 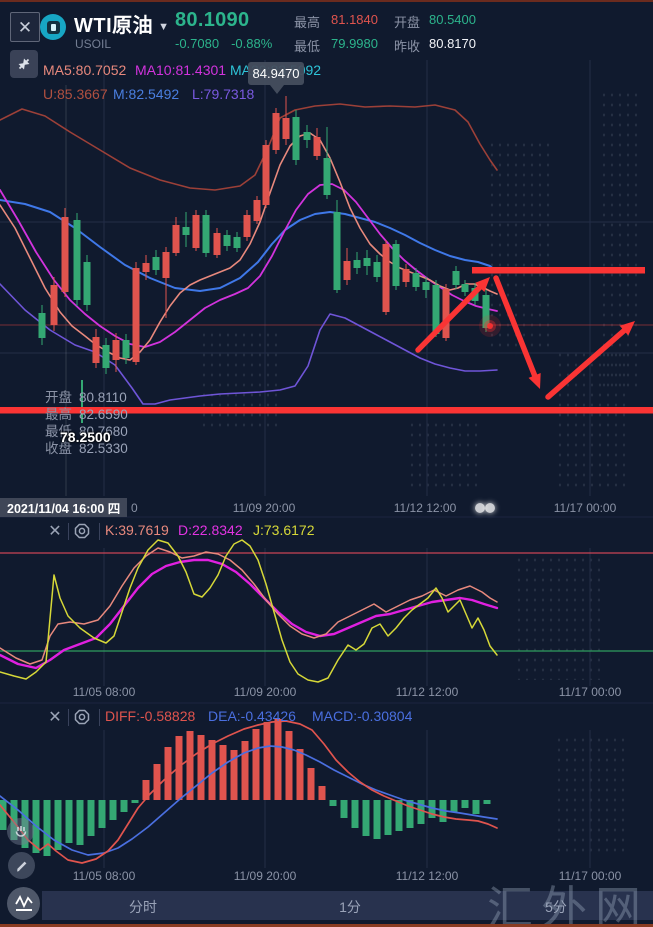 What do you see at coordinates (103, 431) in the screenshot?
I see `tooltip-low-value: 80.7680` at bounding box center [103, 431].